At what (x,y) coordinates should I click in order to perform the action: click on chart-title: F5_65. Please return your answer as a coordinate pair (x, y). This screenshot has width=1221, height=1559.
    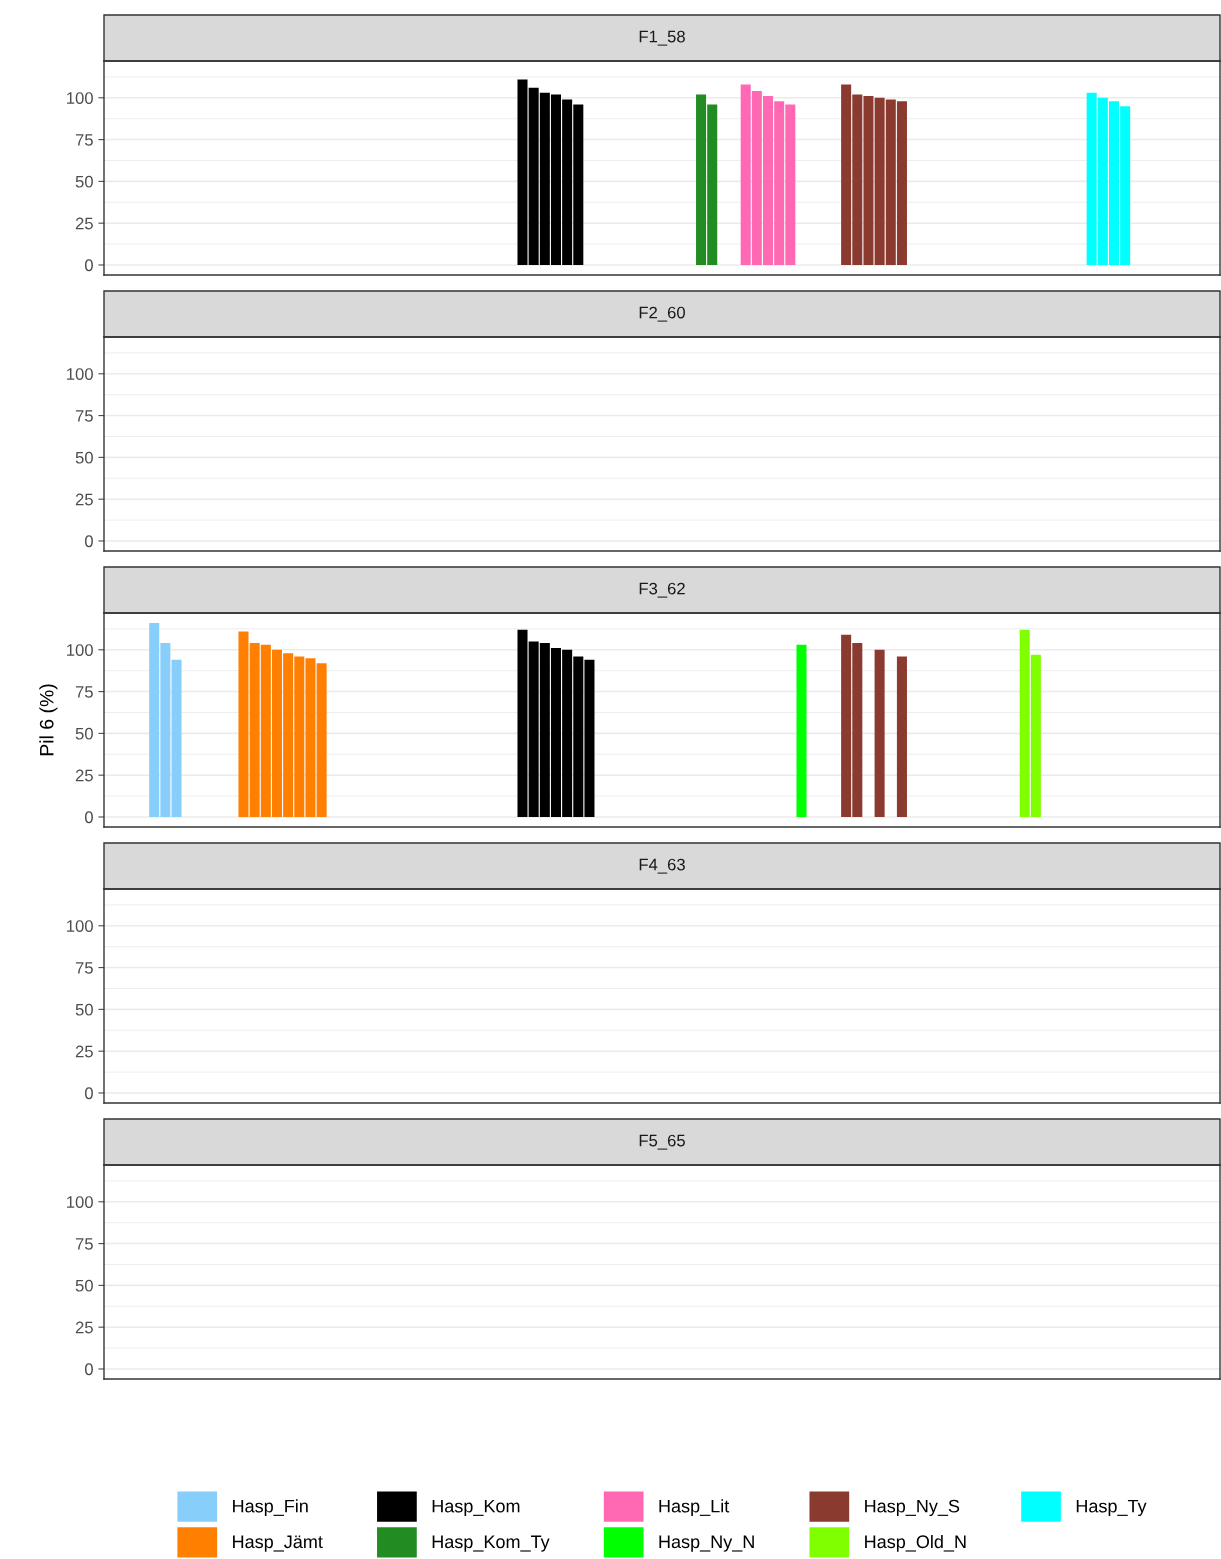
    Looking at the image, I should click on (662, 1142).